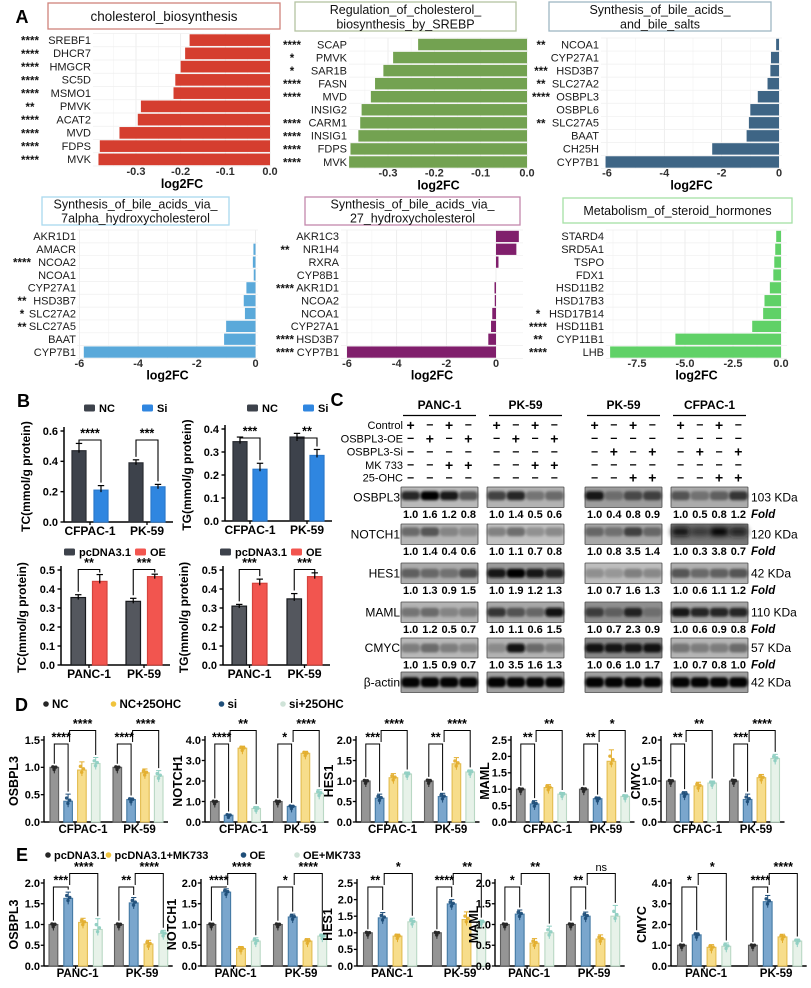 This screenshot has width=811, height=988. I want to click on svg-text: 0.2, so click(209, 628).